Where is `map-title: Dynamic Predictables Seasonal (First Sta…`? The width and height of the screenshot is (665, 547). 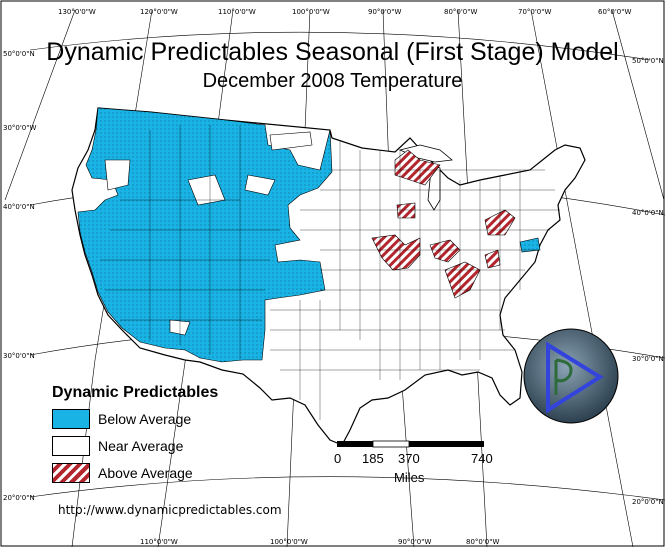 map-title: Dynamic Predictables Seasonal (First Sta… is located at coordinates (332, 52).